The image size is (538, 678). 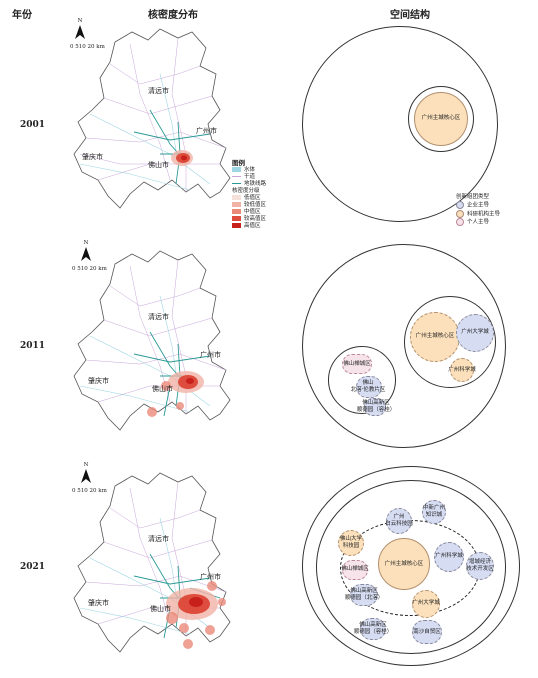 What do you see at coordinates (173, 15) in the screenshot?
I see `header-density: 核密度分布` at bounding box center [173, 15].